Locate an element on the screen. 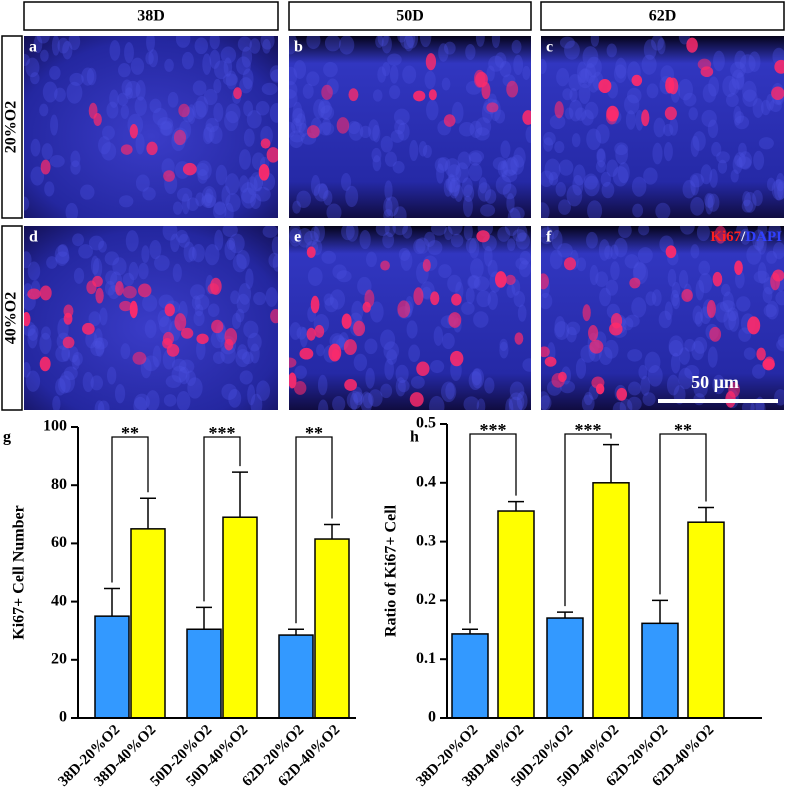 The image size is (787, 812). y-tick-label: 40 is located at coordinates (59, 600).